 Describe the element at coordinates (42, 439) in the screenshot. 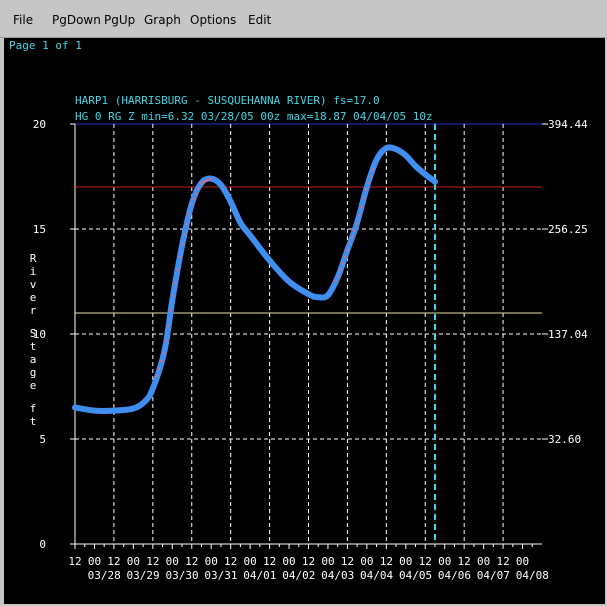

I see `y-tick-label: 5` at that location.